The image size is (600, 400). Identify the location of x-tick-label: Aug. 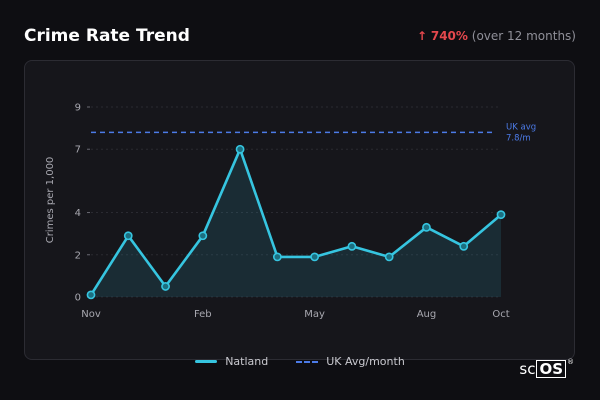
(427, 314).